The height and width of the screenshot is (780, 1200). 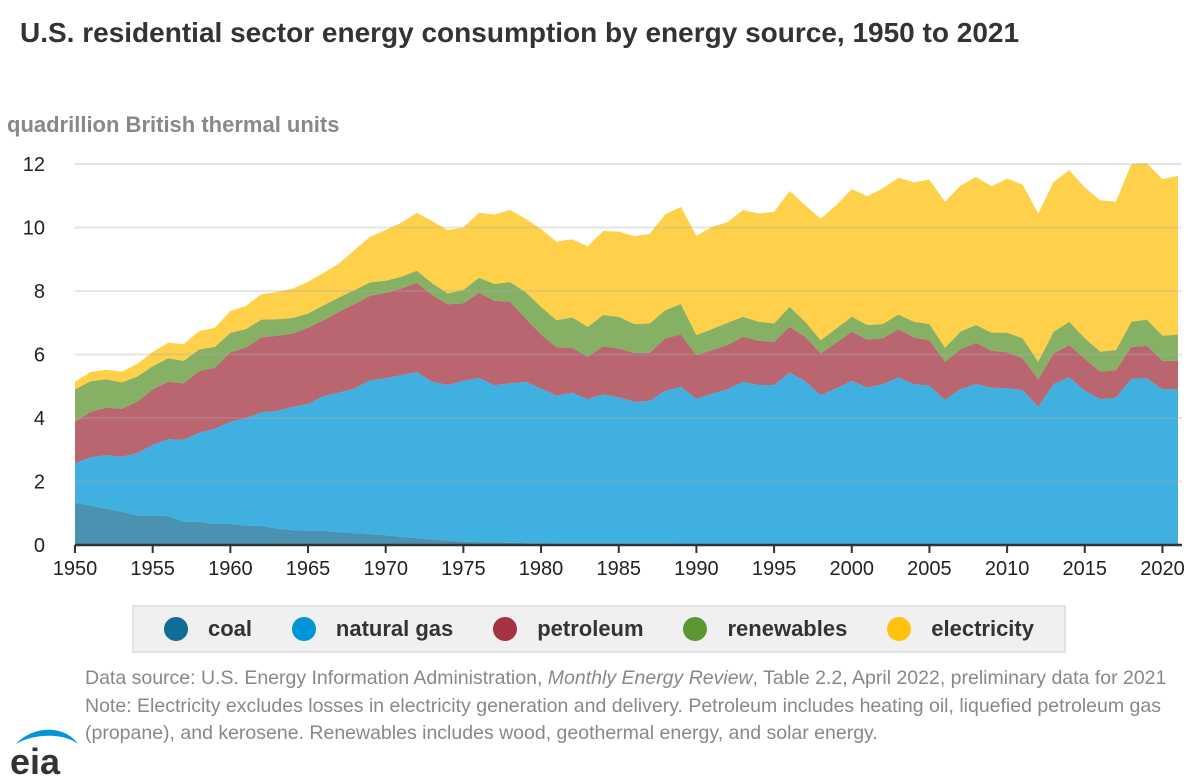 What do you see at coordinates (39, 483) in the screenshot?
I see `y-tick-label: 2` at bounding box center [39, 483].